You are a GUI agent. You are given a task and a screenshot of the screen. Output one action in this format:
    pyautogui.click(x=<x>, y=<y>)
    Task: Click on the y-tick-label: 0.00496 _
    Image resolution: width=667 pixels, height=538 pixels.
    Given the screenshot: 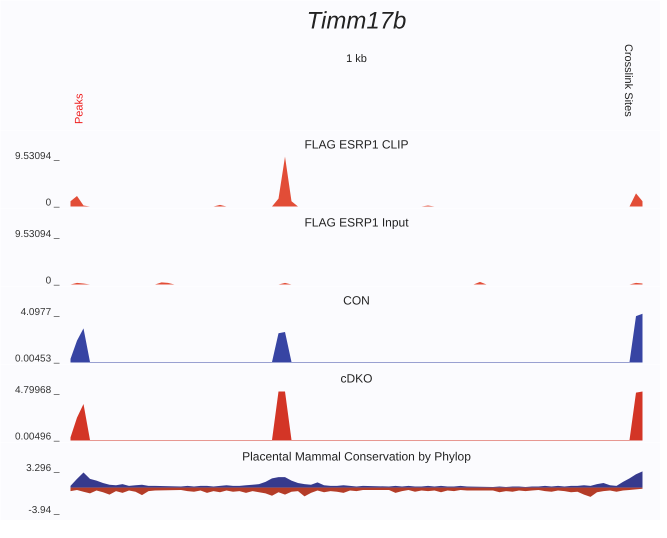 What is the action you would take?
    pyautogui.click(x=37, y=437)
    